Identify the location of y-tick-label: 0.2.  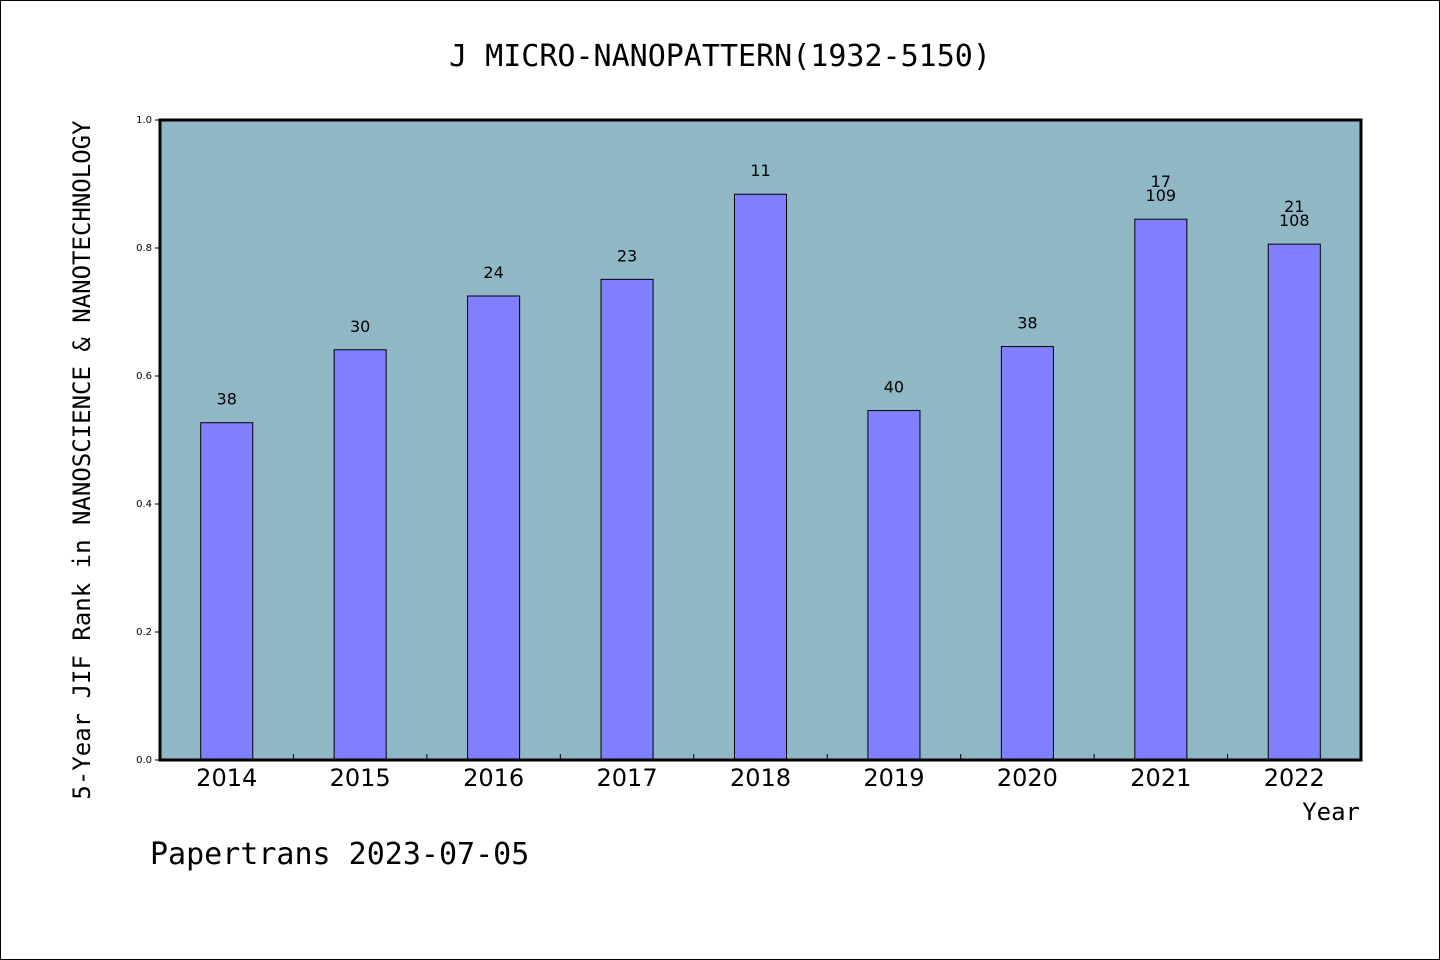
(144, 632).